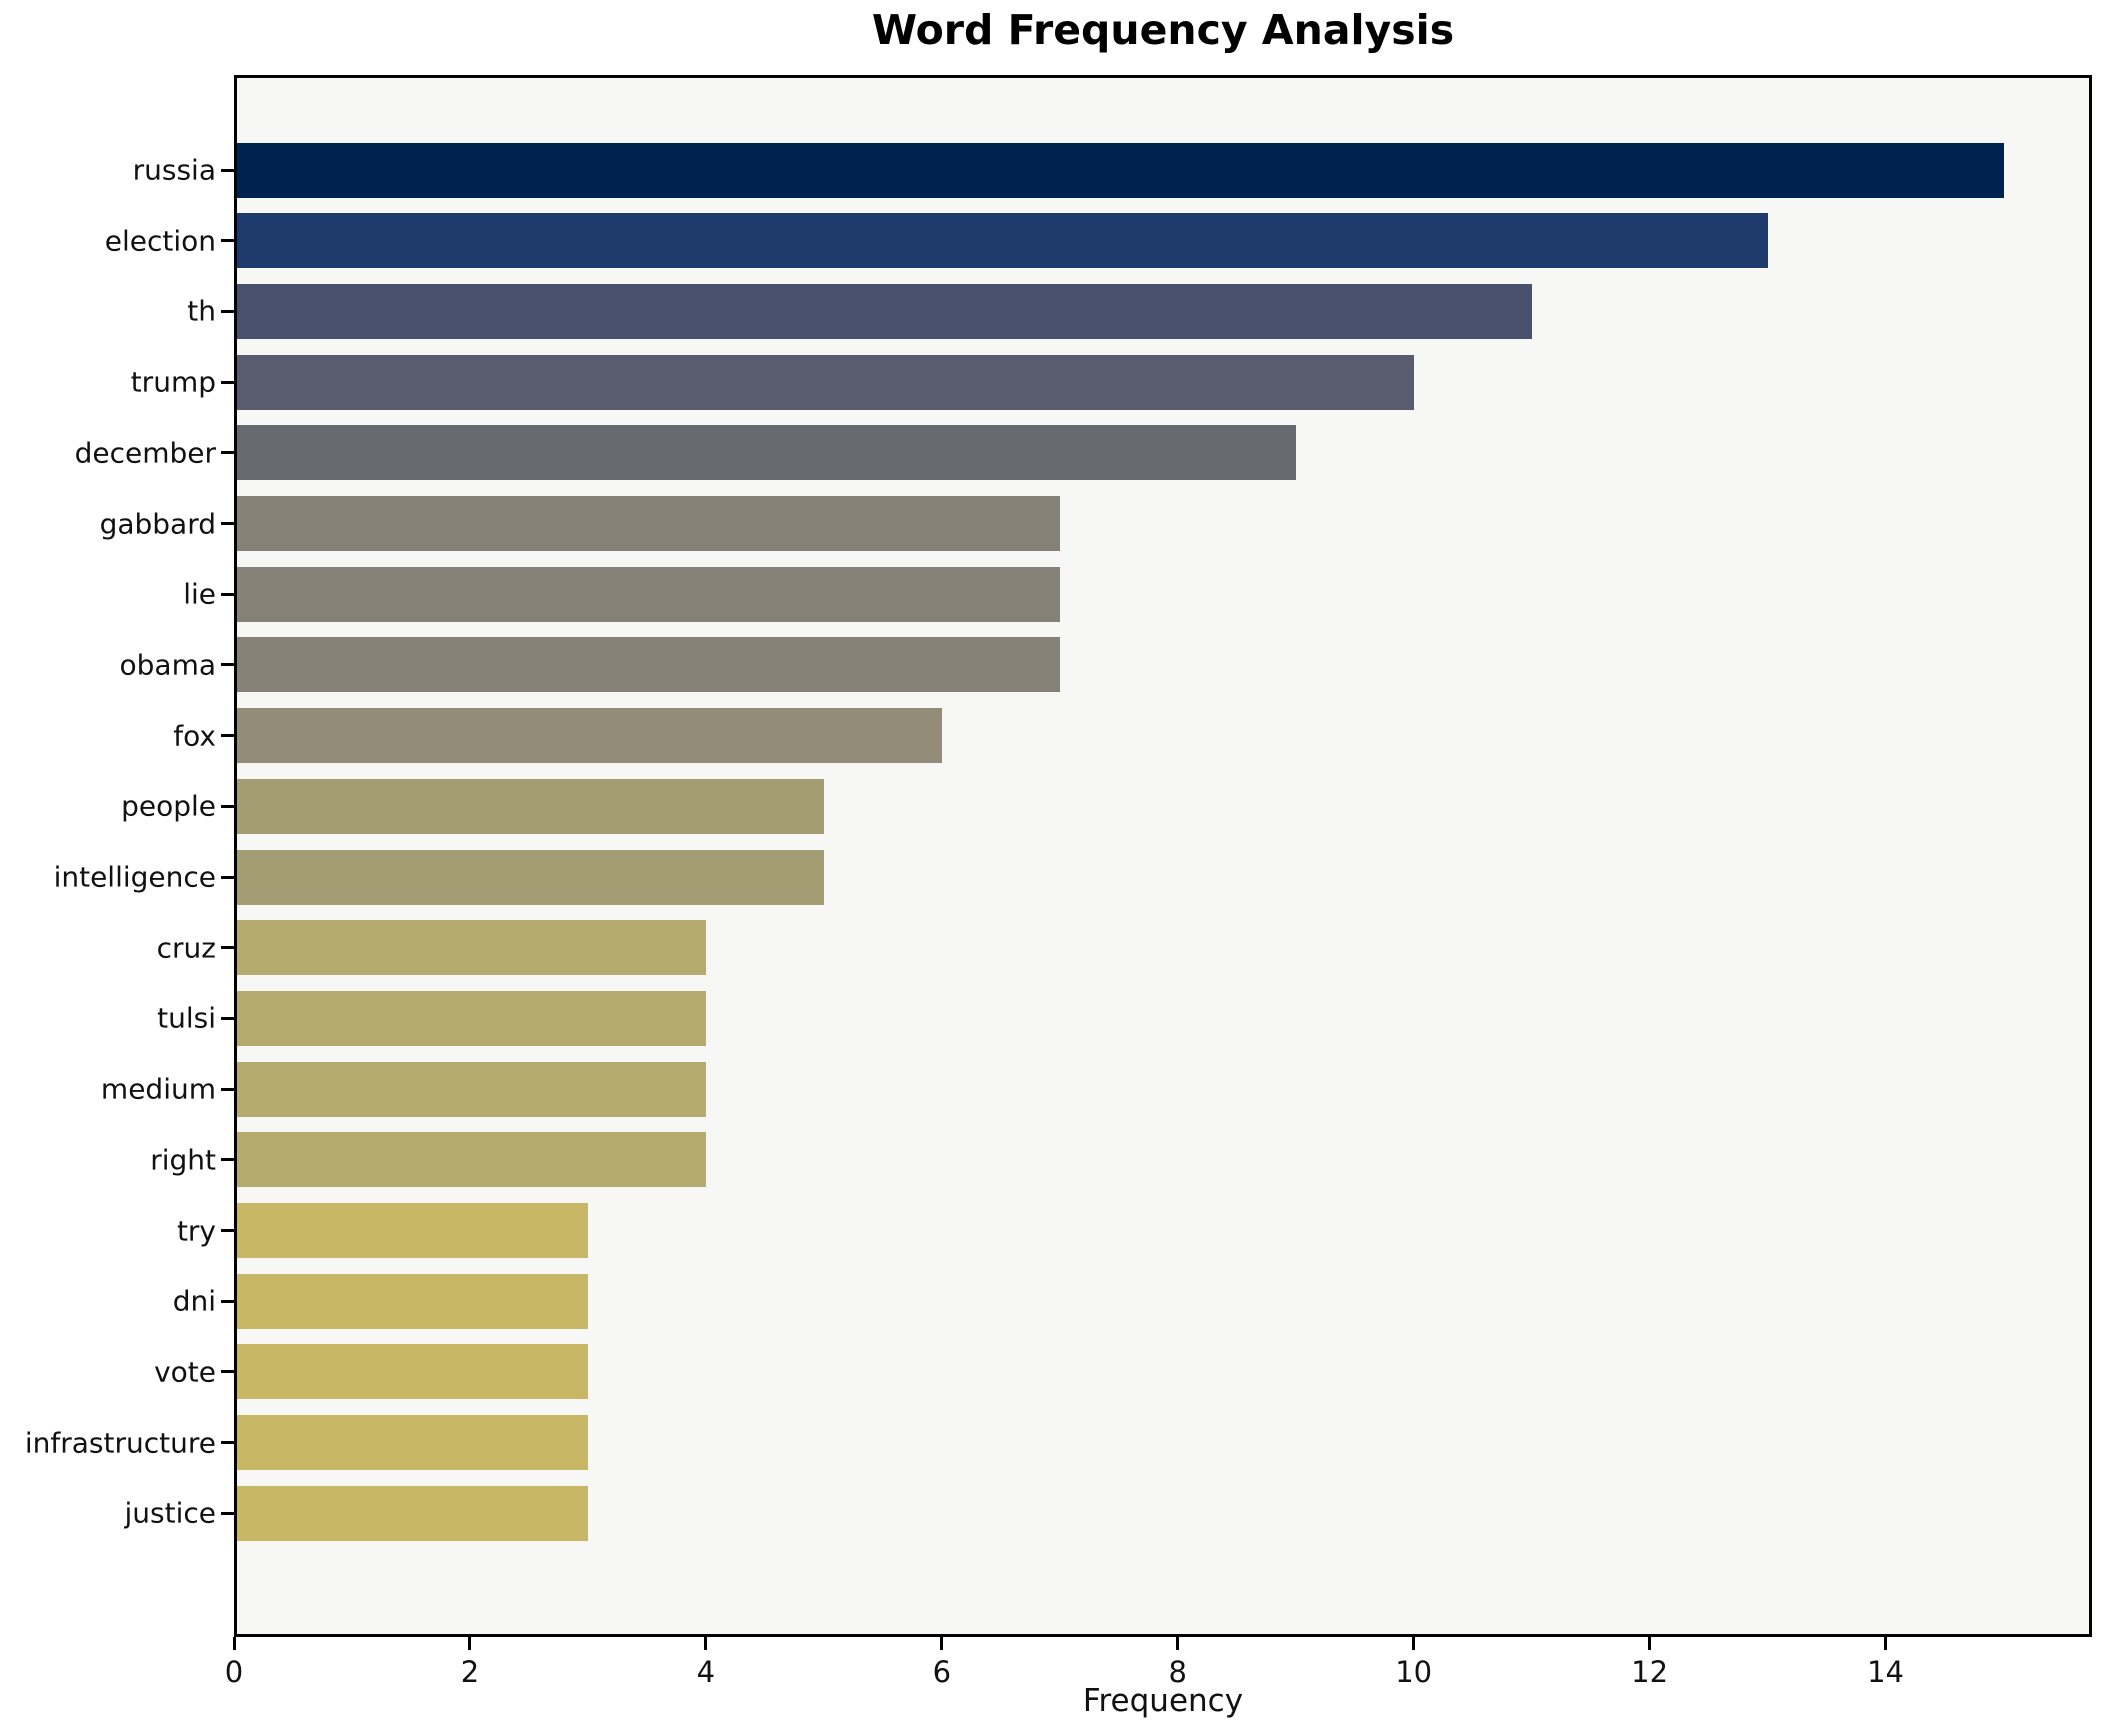 This screenshot has height=1722, width=2113. What do you see at coordinates (411, 1372) in the screenshot?
I see `bar-vote` at bounding box center [411, 1372].